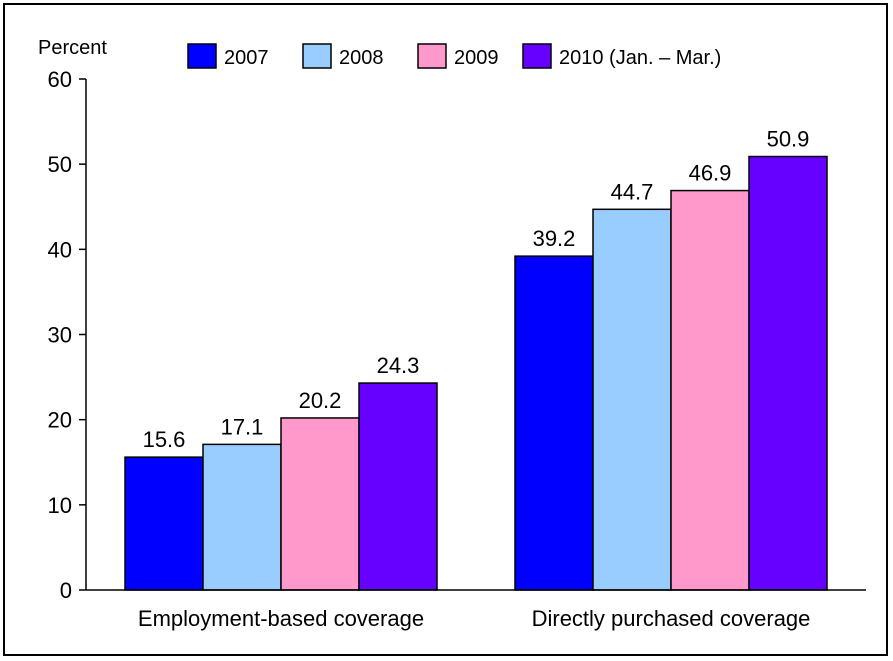 The height and width of the screenshot is (661, 893). Describe the element at coordinates (632, 191) in the screenshot. I see `data-label: 44.7` at that location.